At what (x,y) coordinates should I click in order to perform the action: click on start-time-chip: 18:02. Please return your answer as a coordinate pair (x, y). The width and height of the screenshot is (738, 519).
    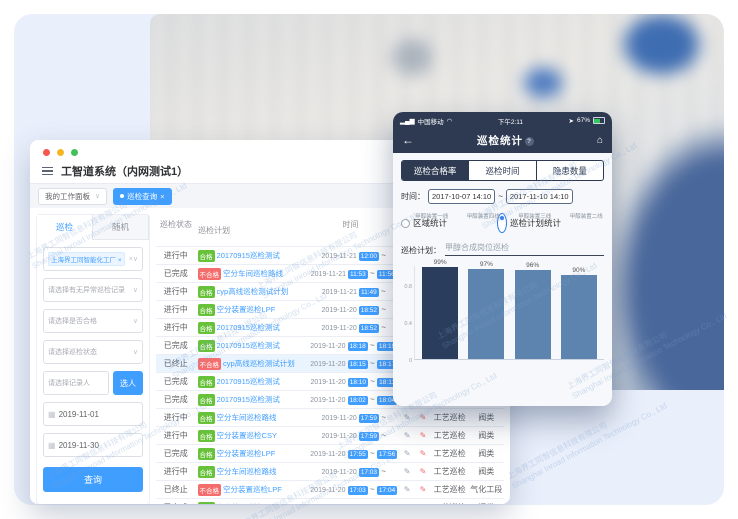
    Looking at the image, I should click on (357, 400).